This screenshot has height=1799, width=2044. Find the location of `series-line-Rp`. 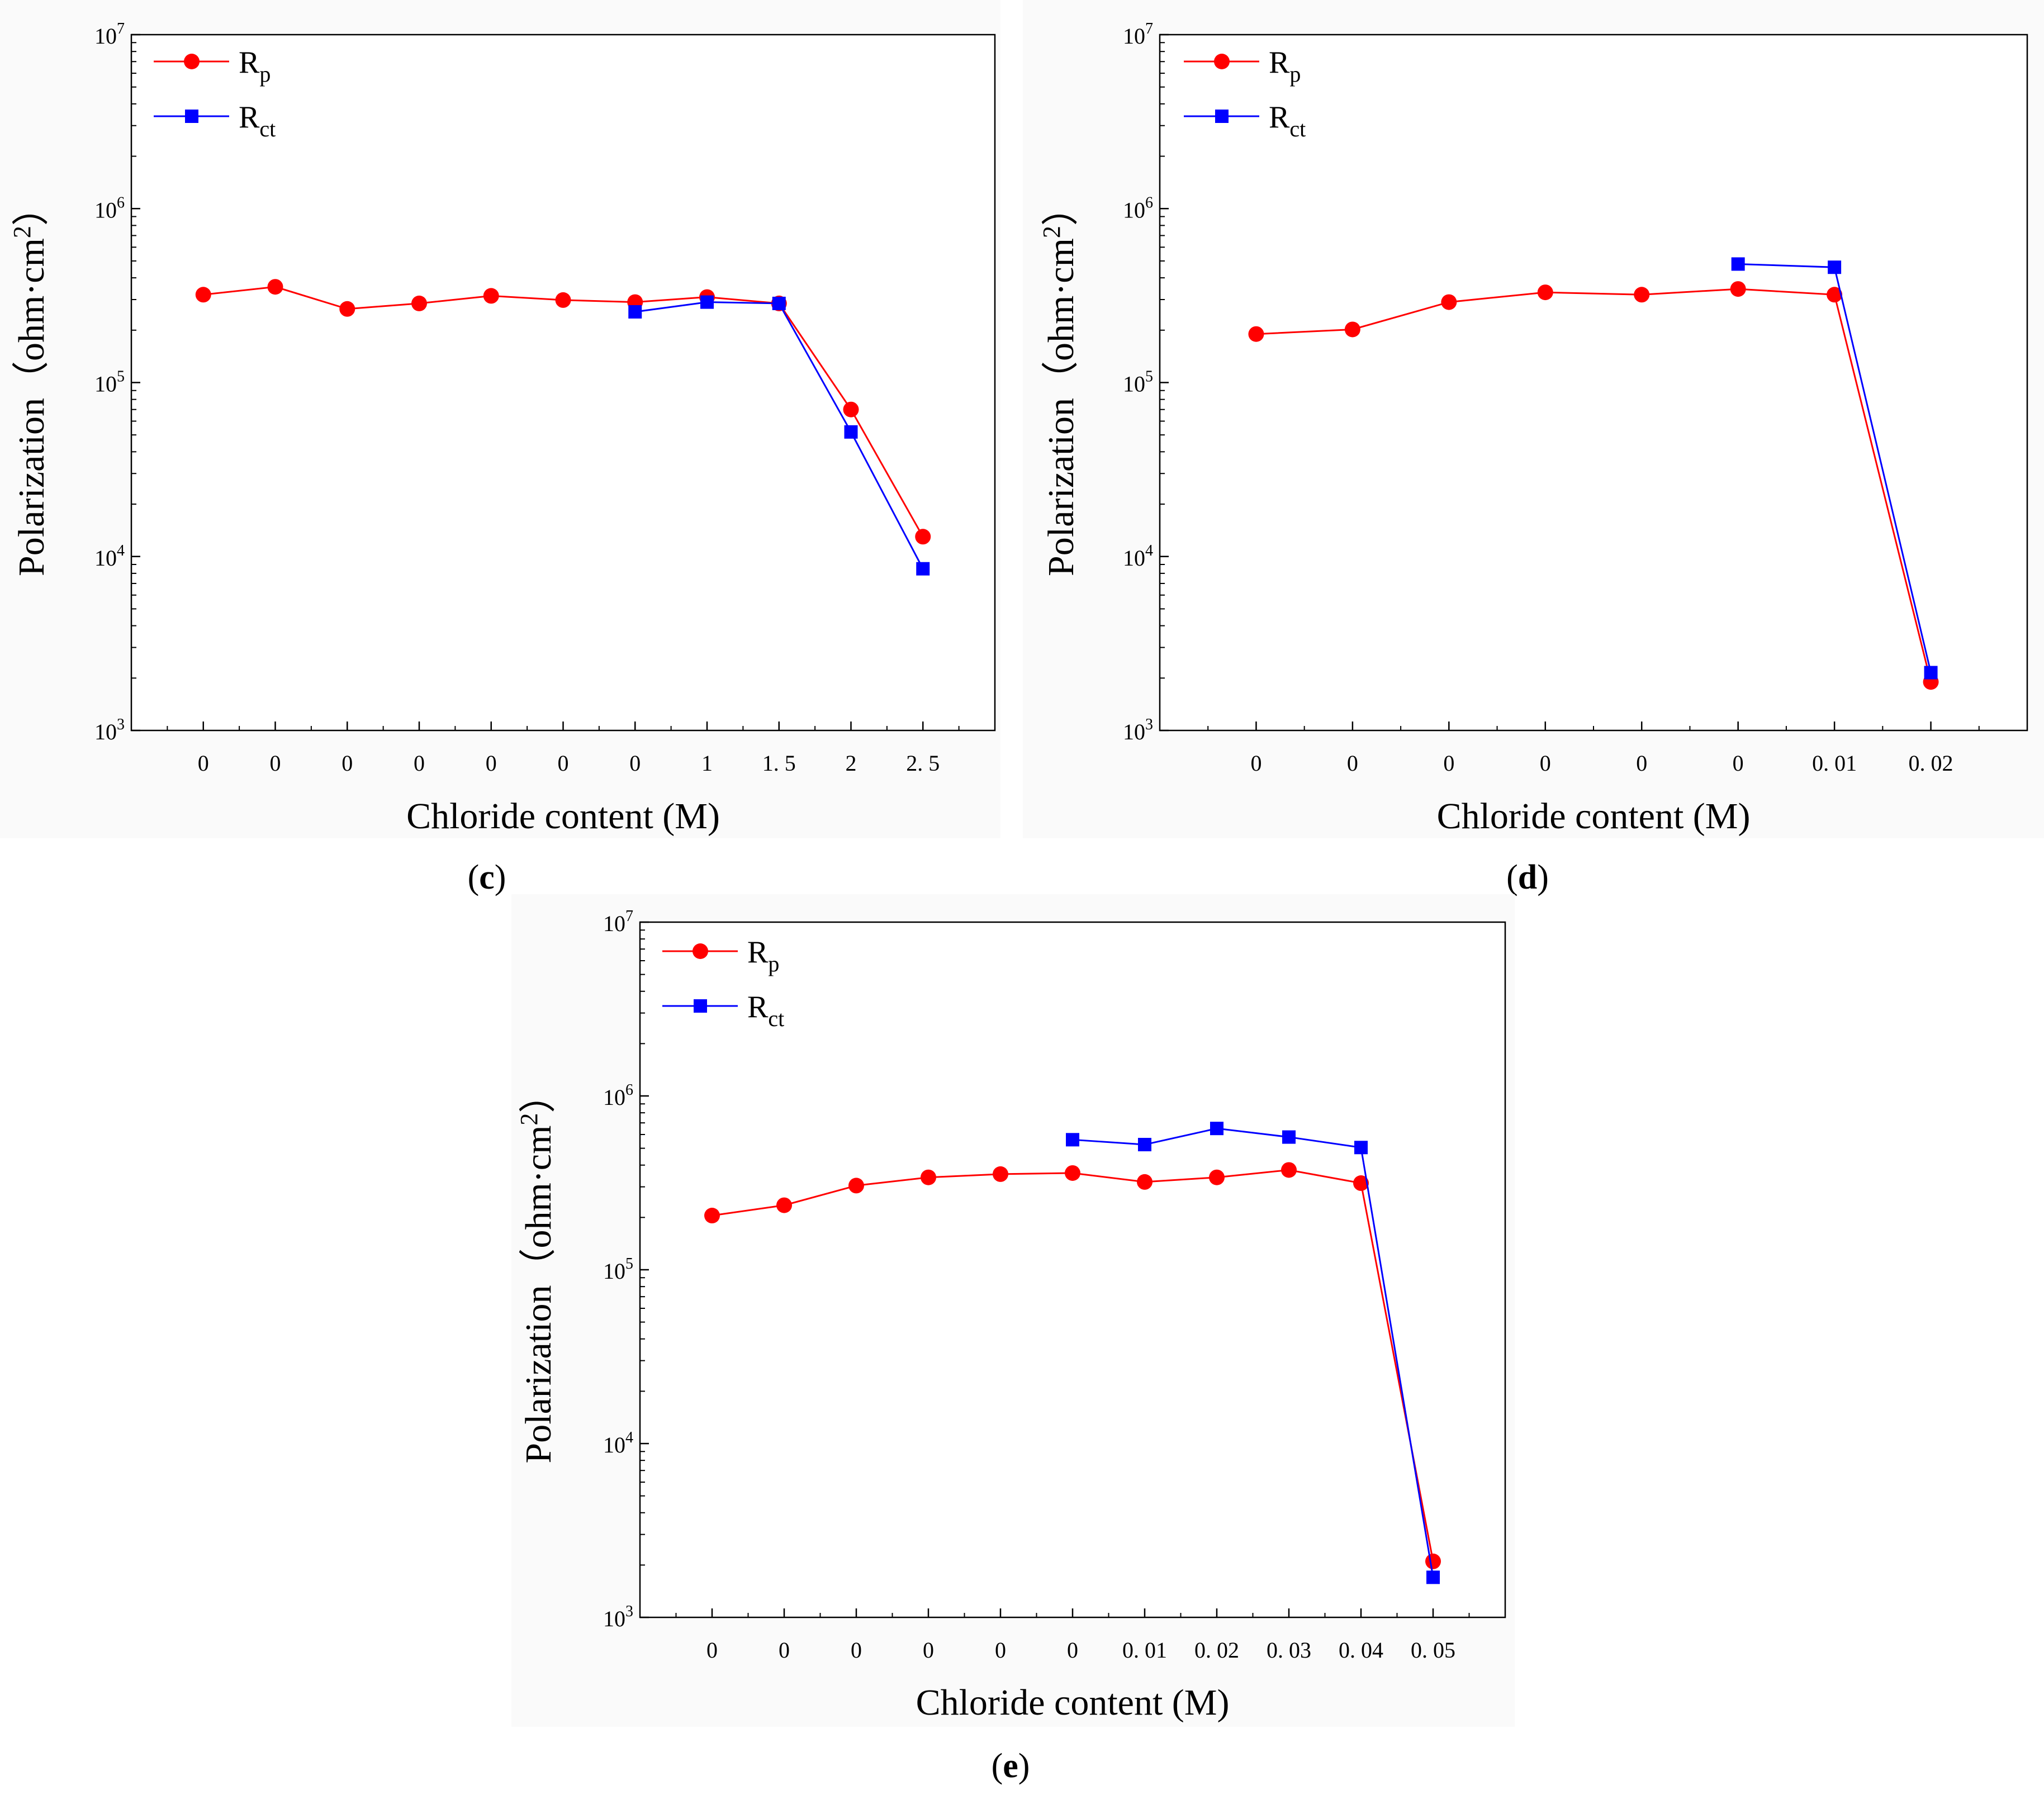

series-line-Rp is located at coordinates (1594, 485).